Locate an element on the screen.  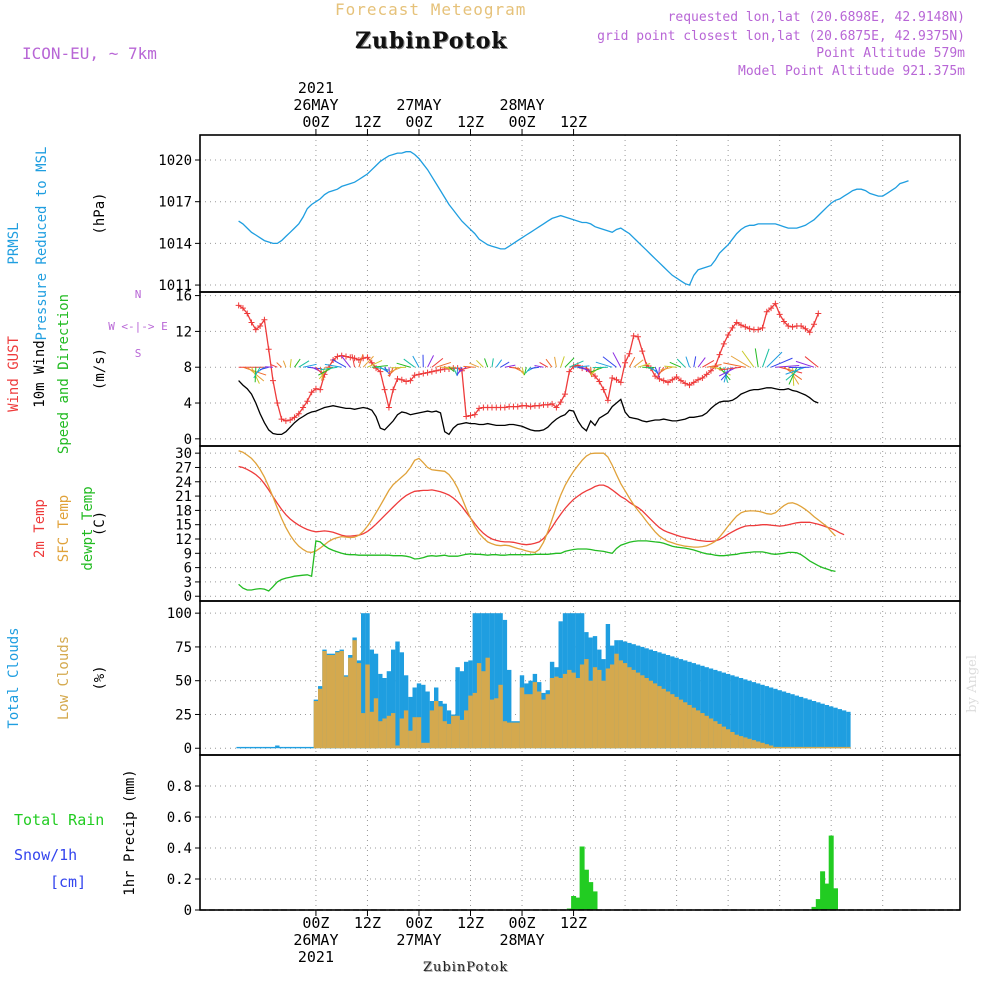
time-label-bottom: 27MAY is located at coordinates (418, 940).